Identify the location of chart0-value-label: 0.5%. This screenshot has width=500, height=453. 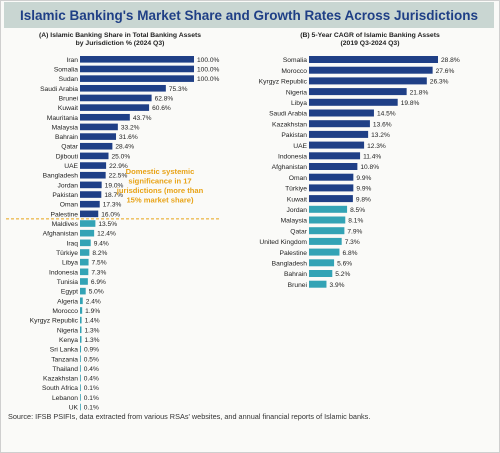
(91, 359).